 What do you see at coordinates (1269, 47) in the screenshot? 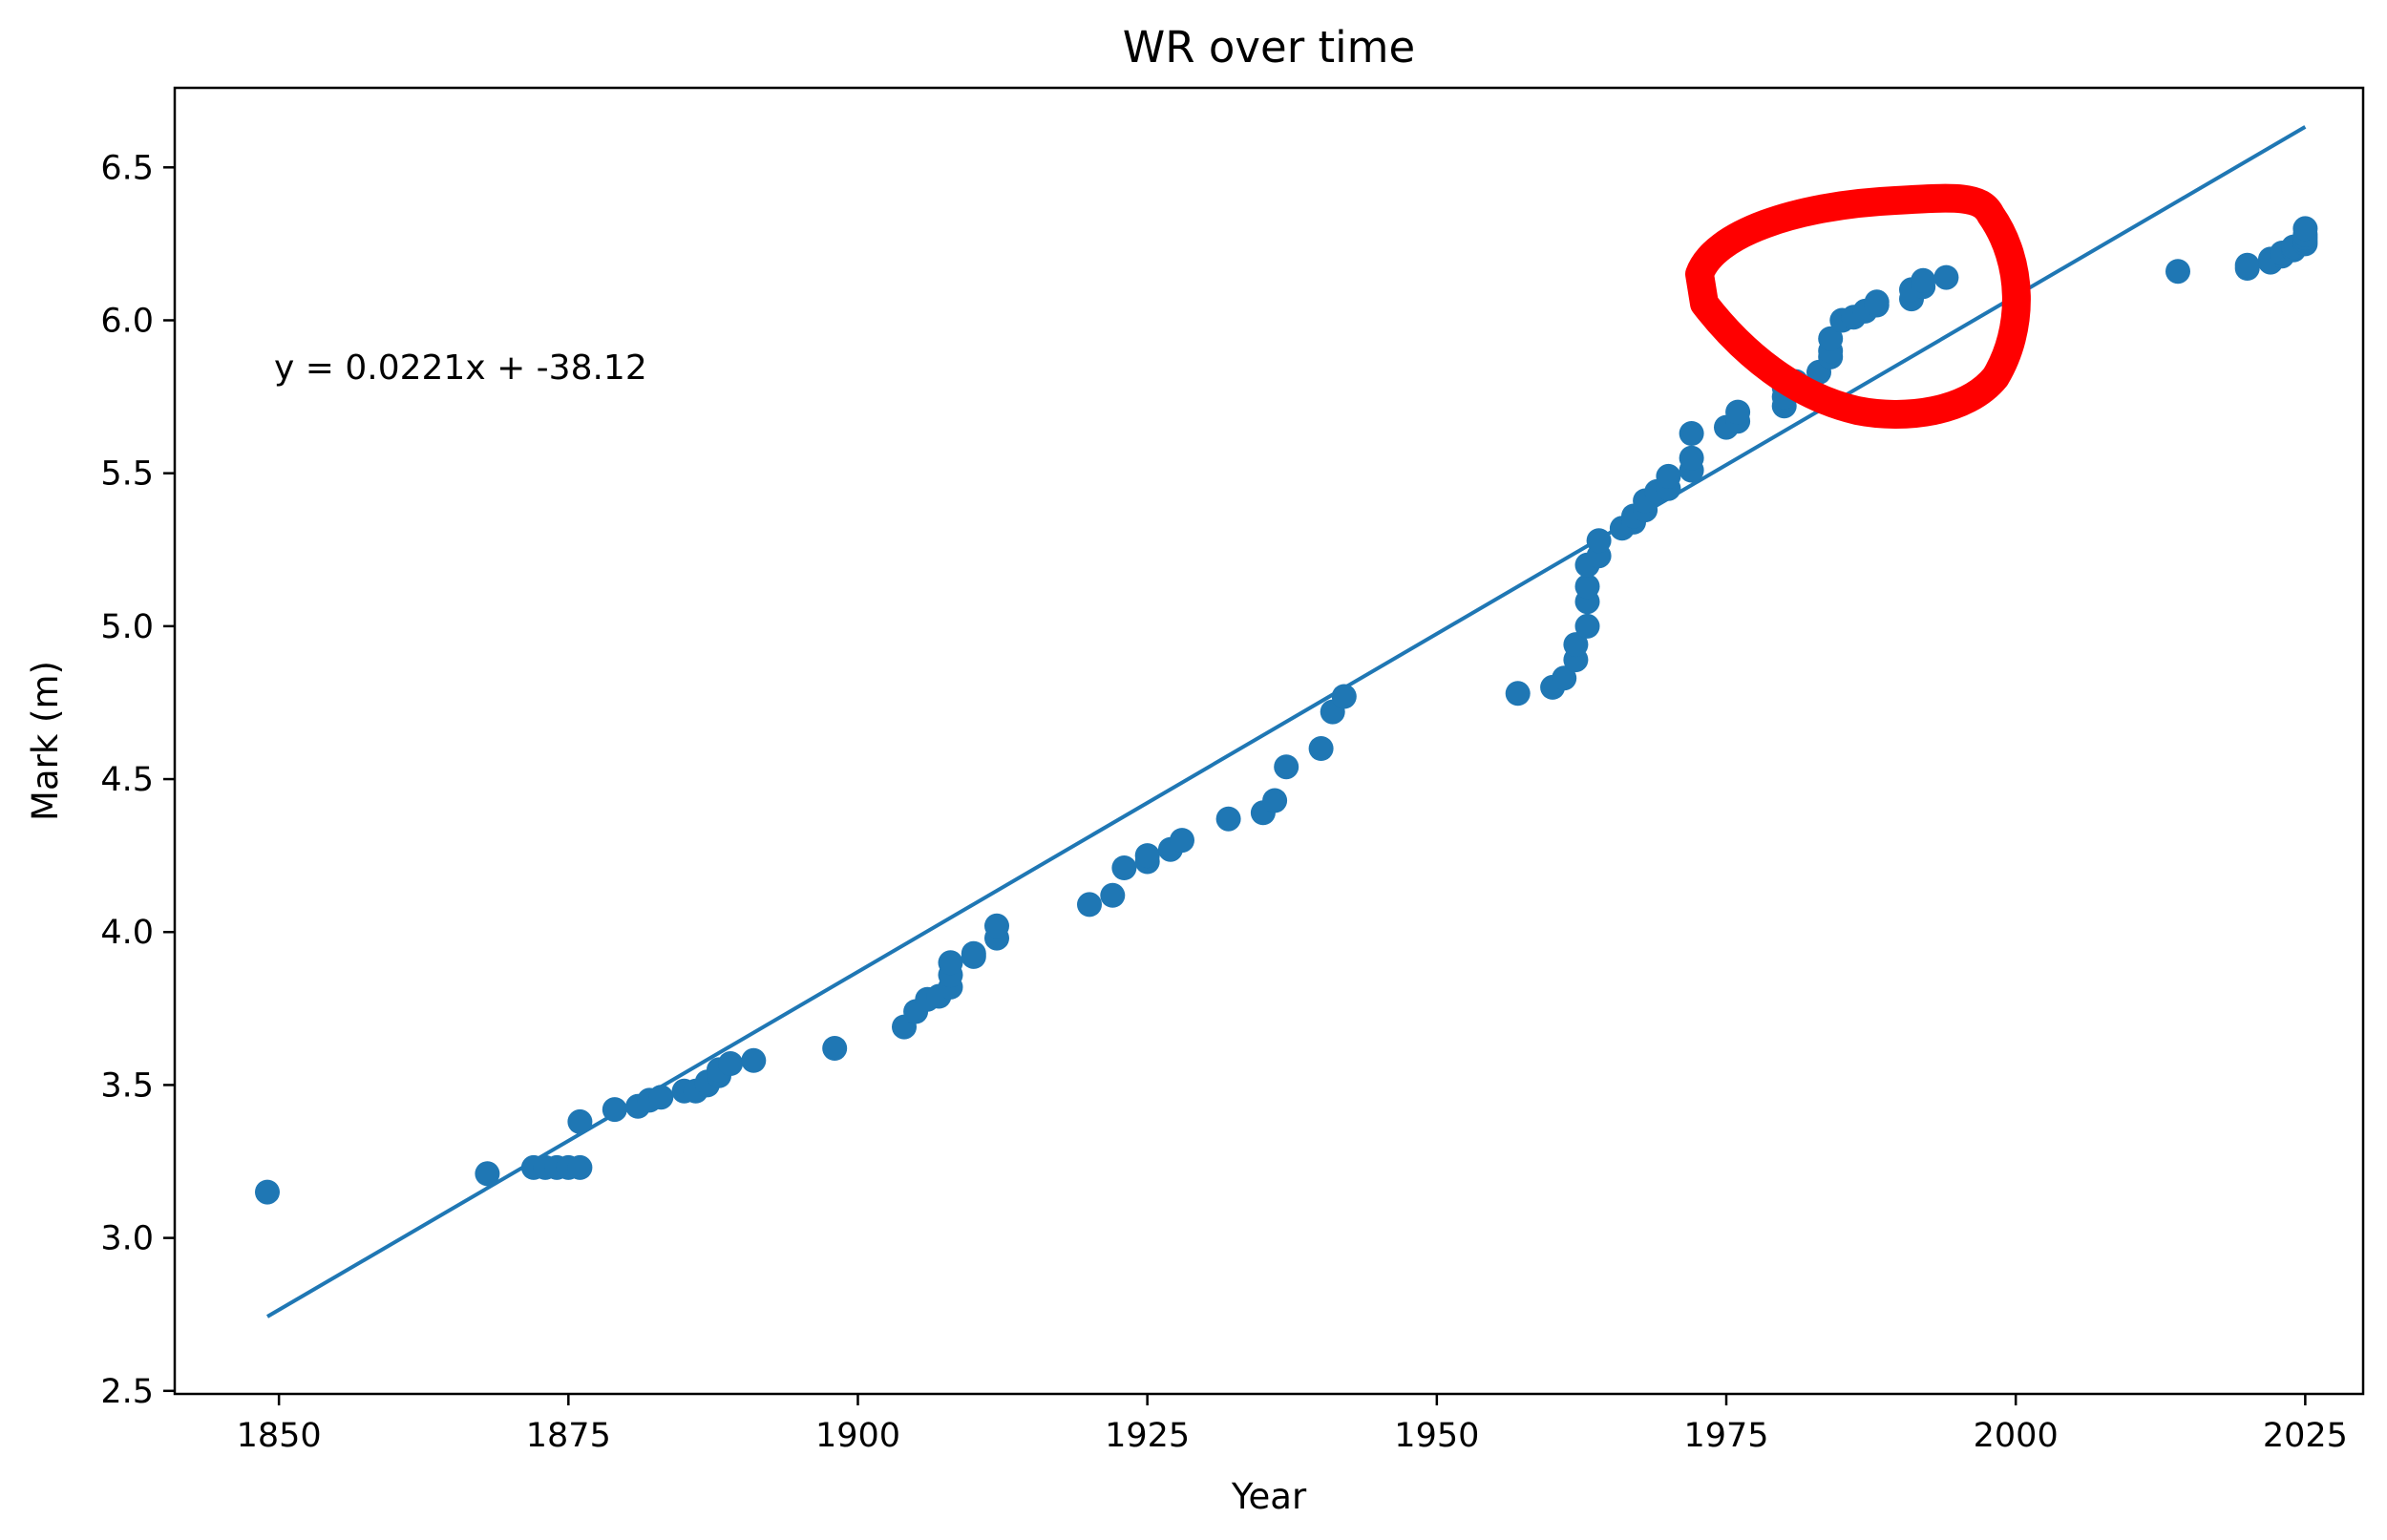
I see `chart-title: WR over time` at bounding box center [1269, 47].